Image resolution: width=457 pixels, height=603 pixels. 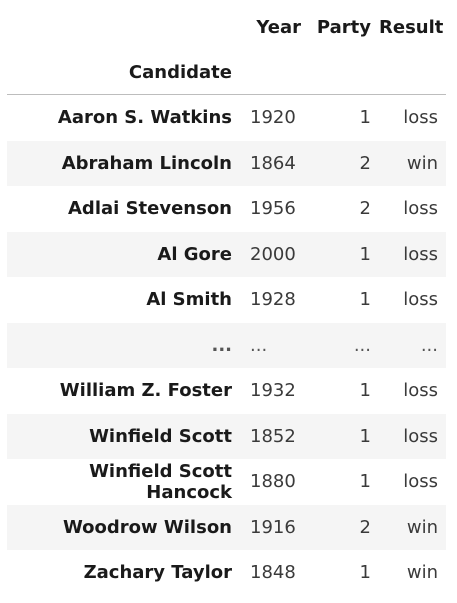 I want to click on column-header-year: Year, so click(x=278, y=27).